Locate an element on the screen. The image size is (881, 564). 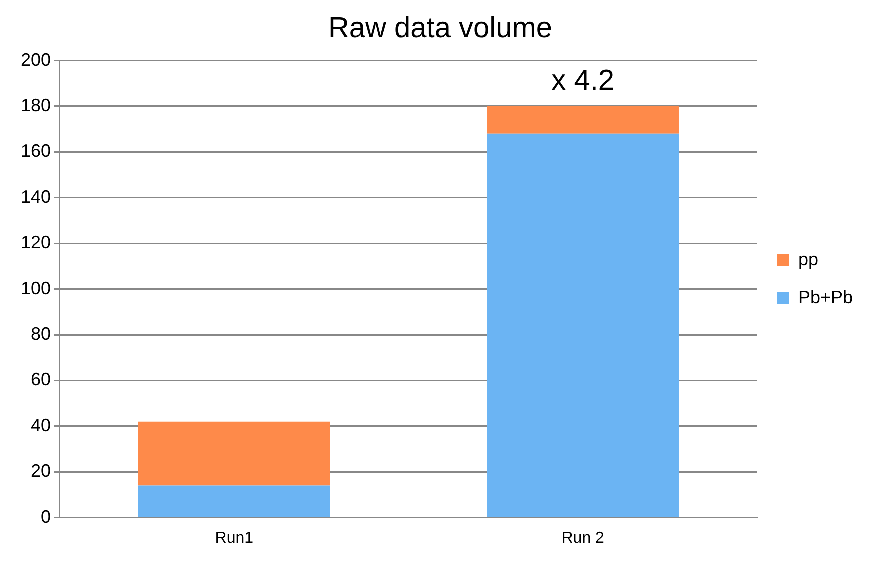
y-tick-label: 40 is located at coordinates (41, 425).